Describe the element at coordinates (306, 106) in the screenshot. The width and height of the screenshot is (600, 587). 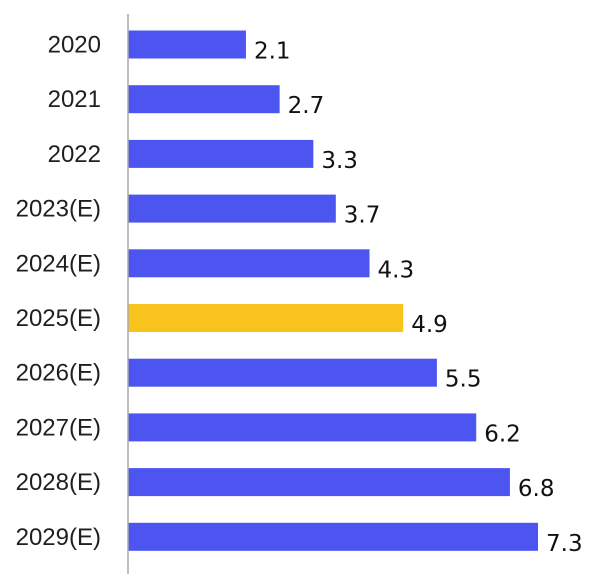
I see `value-label-2021: 2.7` at that location.